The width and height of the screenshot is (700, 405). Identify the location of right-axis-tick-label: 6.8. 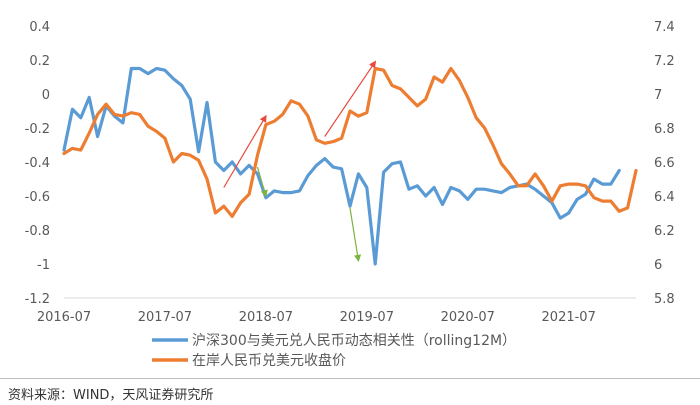
(664, 129).